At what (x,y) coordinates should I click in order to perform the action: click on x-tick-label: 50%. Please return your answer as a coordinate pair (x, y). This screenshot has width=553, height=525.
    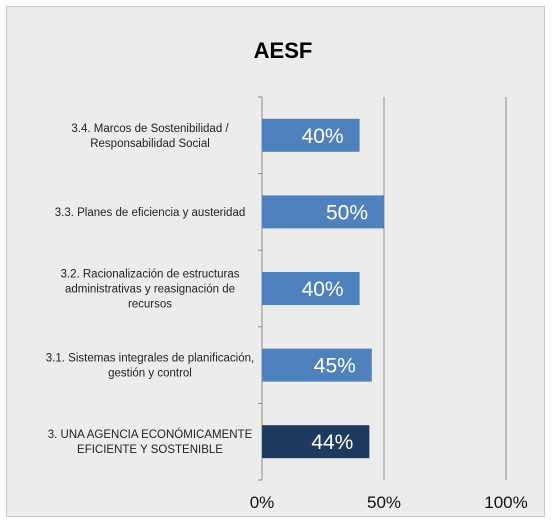
    Looking at the image, I should click on (384, 502).